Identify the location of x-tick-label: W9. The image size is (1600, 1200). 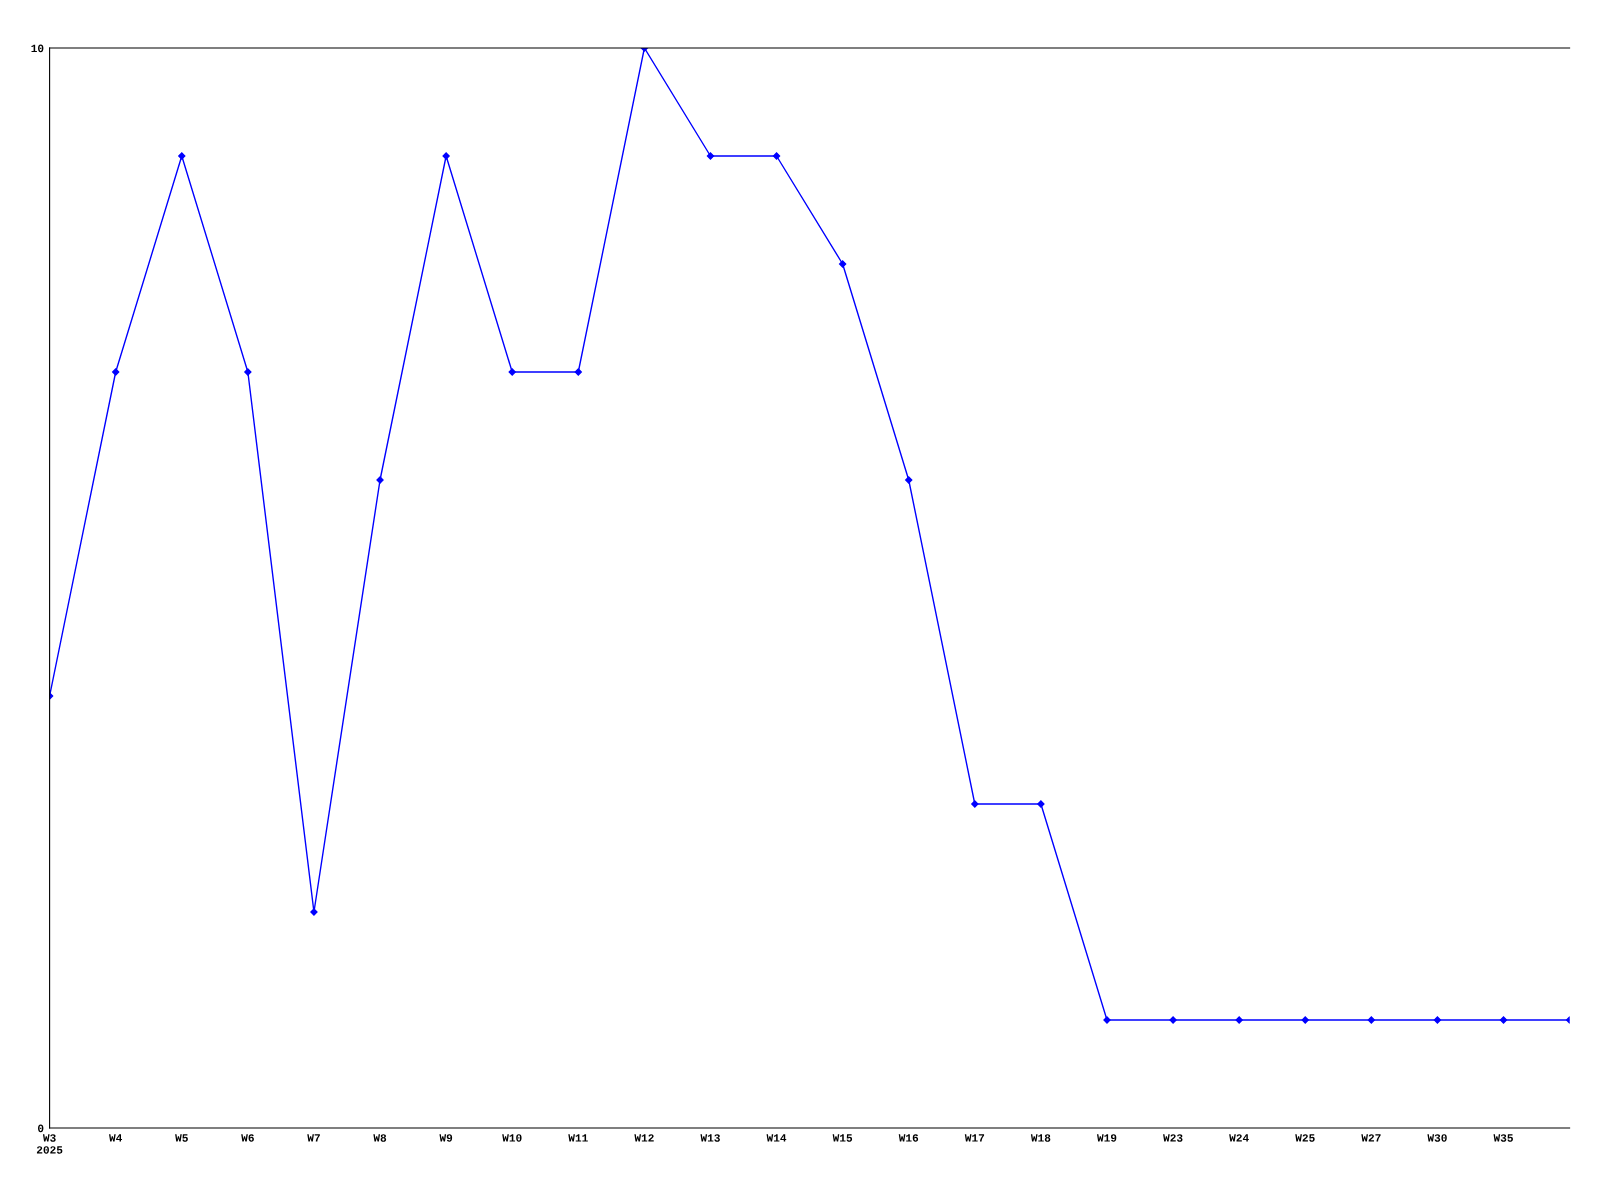
(446, 1138).